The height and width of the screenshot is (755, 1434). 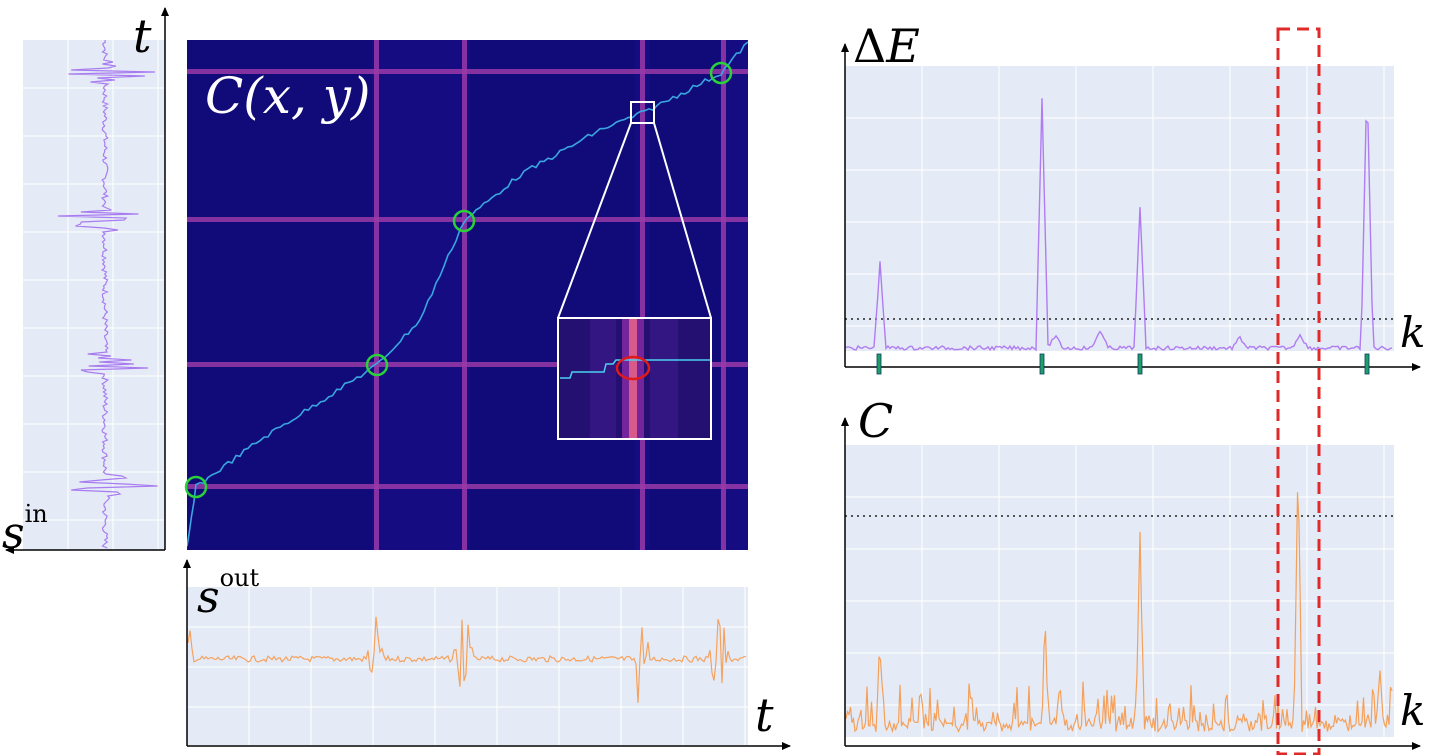 What do you see at coordinates (13, 533) in the screenshot?
I see `s-in-label-base: s` at bounding box center [13, 533].